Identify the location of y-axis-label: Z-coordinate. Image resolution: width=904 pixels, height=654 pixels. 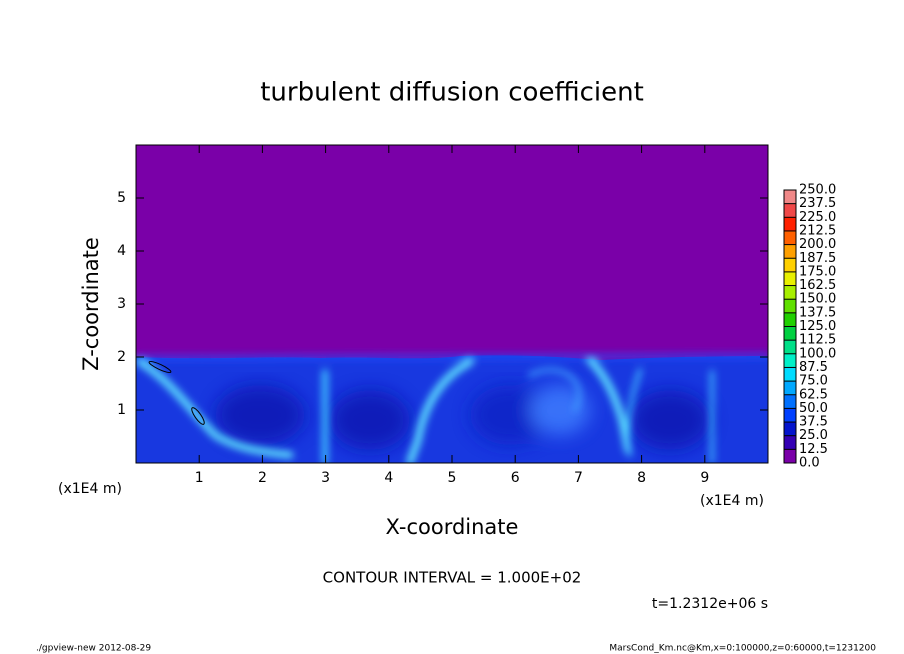
(91, 304).